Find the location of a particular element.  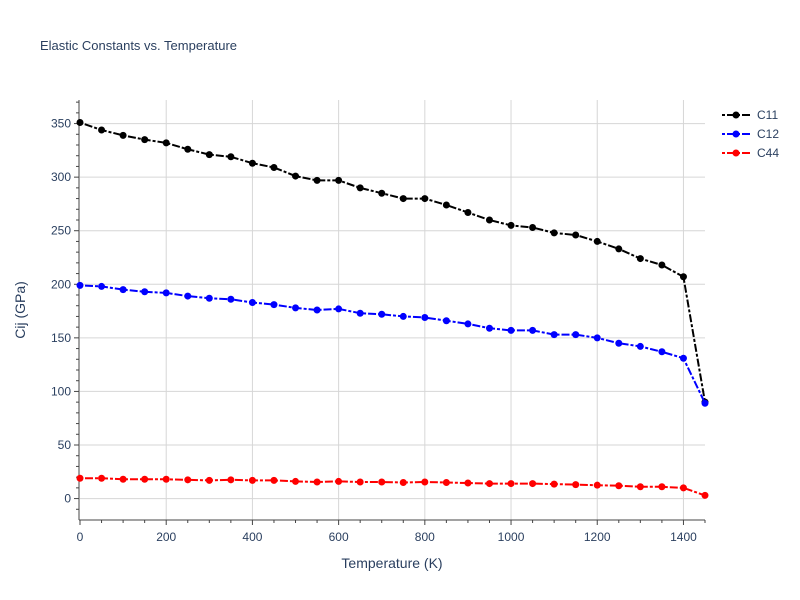

legend-item-c44: C44 is located at coordinates (750, 153).